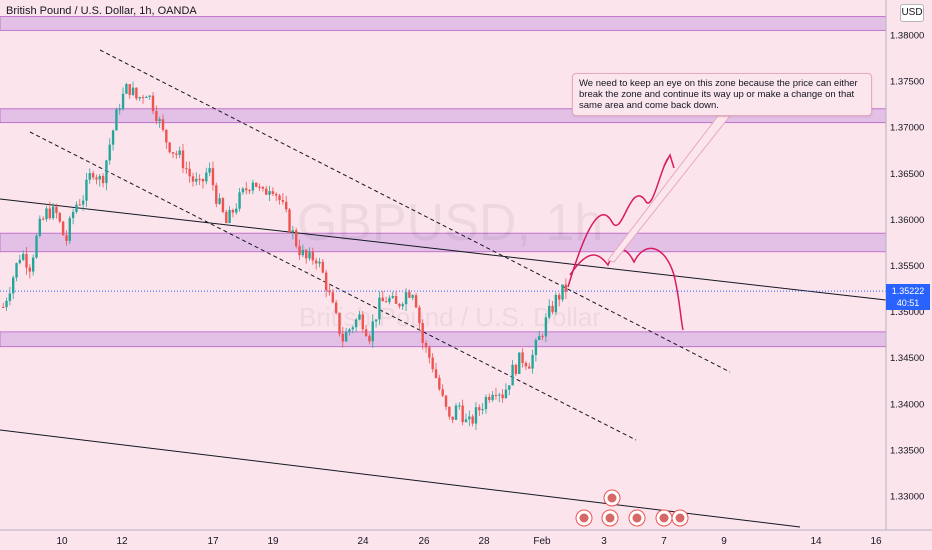 The height and width of the screenshot is (550, 932). I want to click on time-tick-label: 9, so click(724, 541).